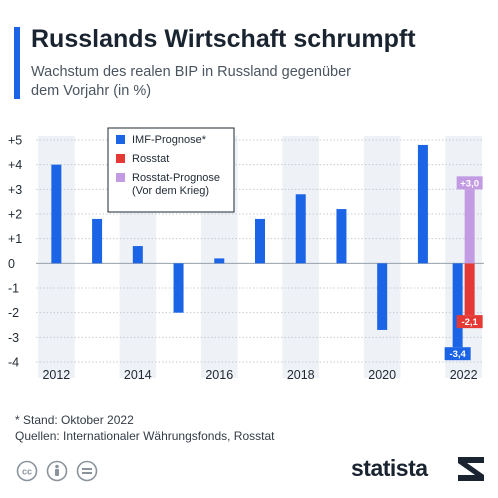 Image resolution: width=498 pixels, height=498 pixels. What do you see at coordinates (382, 296) in the screenshot?
I see `bar-imf-2020` at bounding box center [382, 296].